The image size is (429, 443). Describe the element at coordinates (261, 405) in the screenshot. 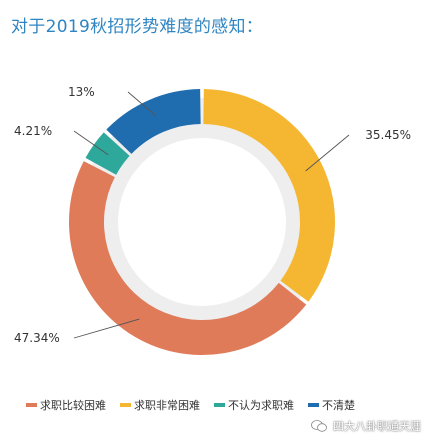

I see `legend-label-2: 不认为求职难` at that location.